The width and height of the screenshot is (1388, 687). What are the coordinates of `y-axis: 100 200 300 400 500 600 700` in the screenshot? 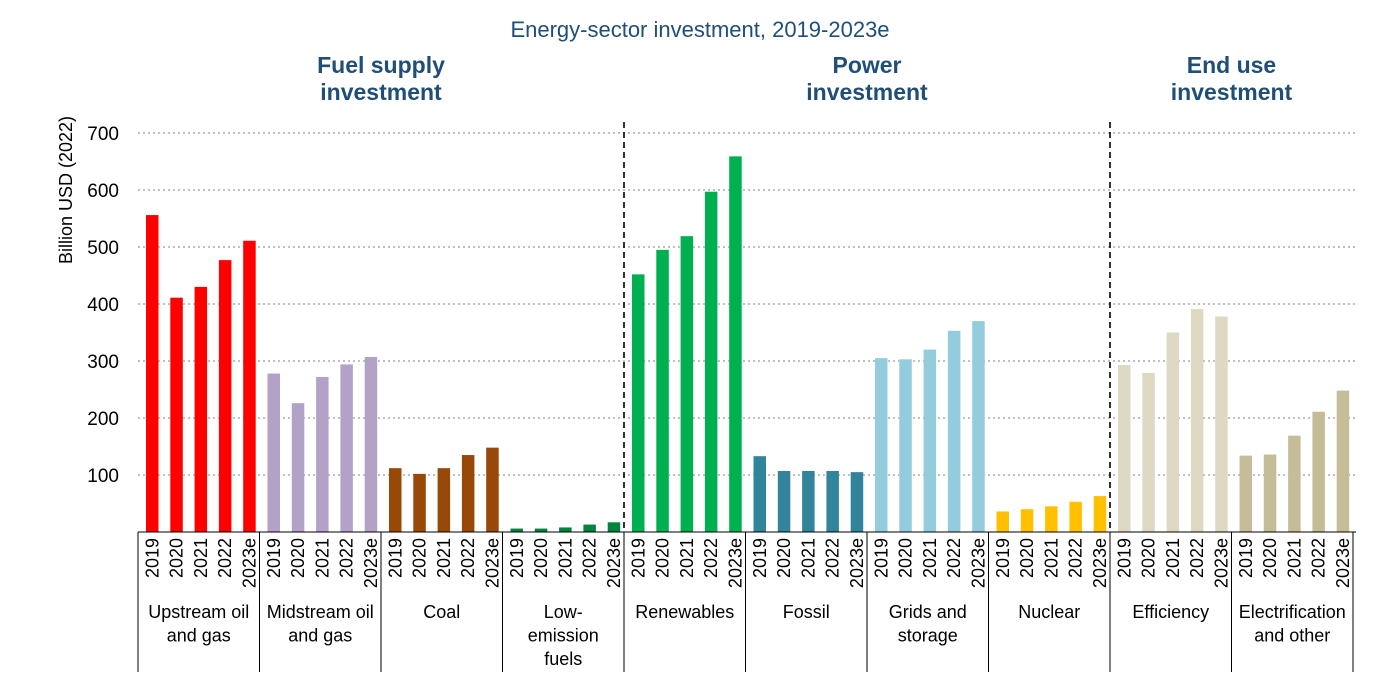 It's located at (103, 305).